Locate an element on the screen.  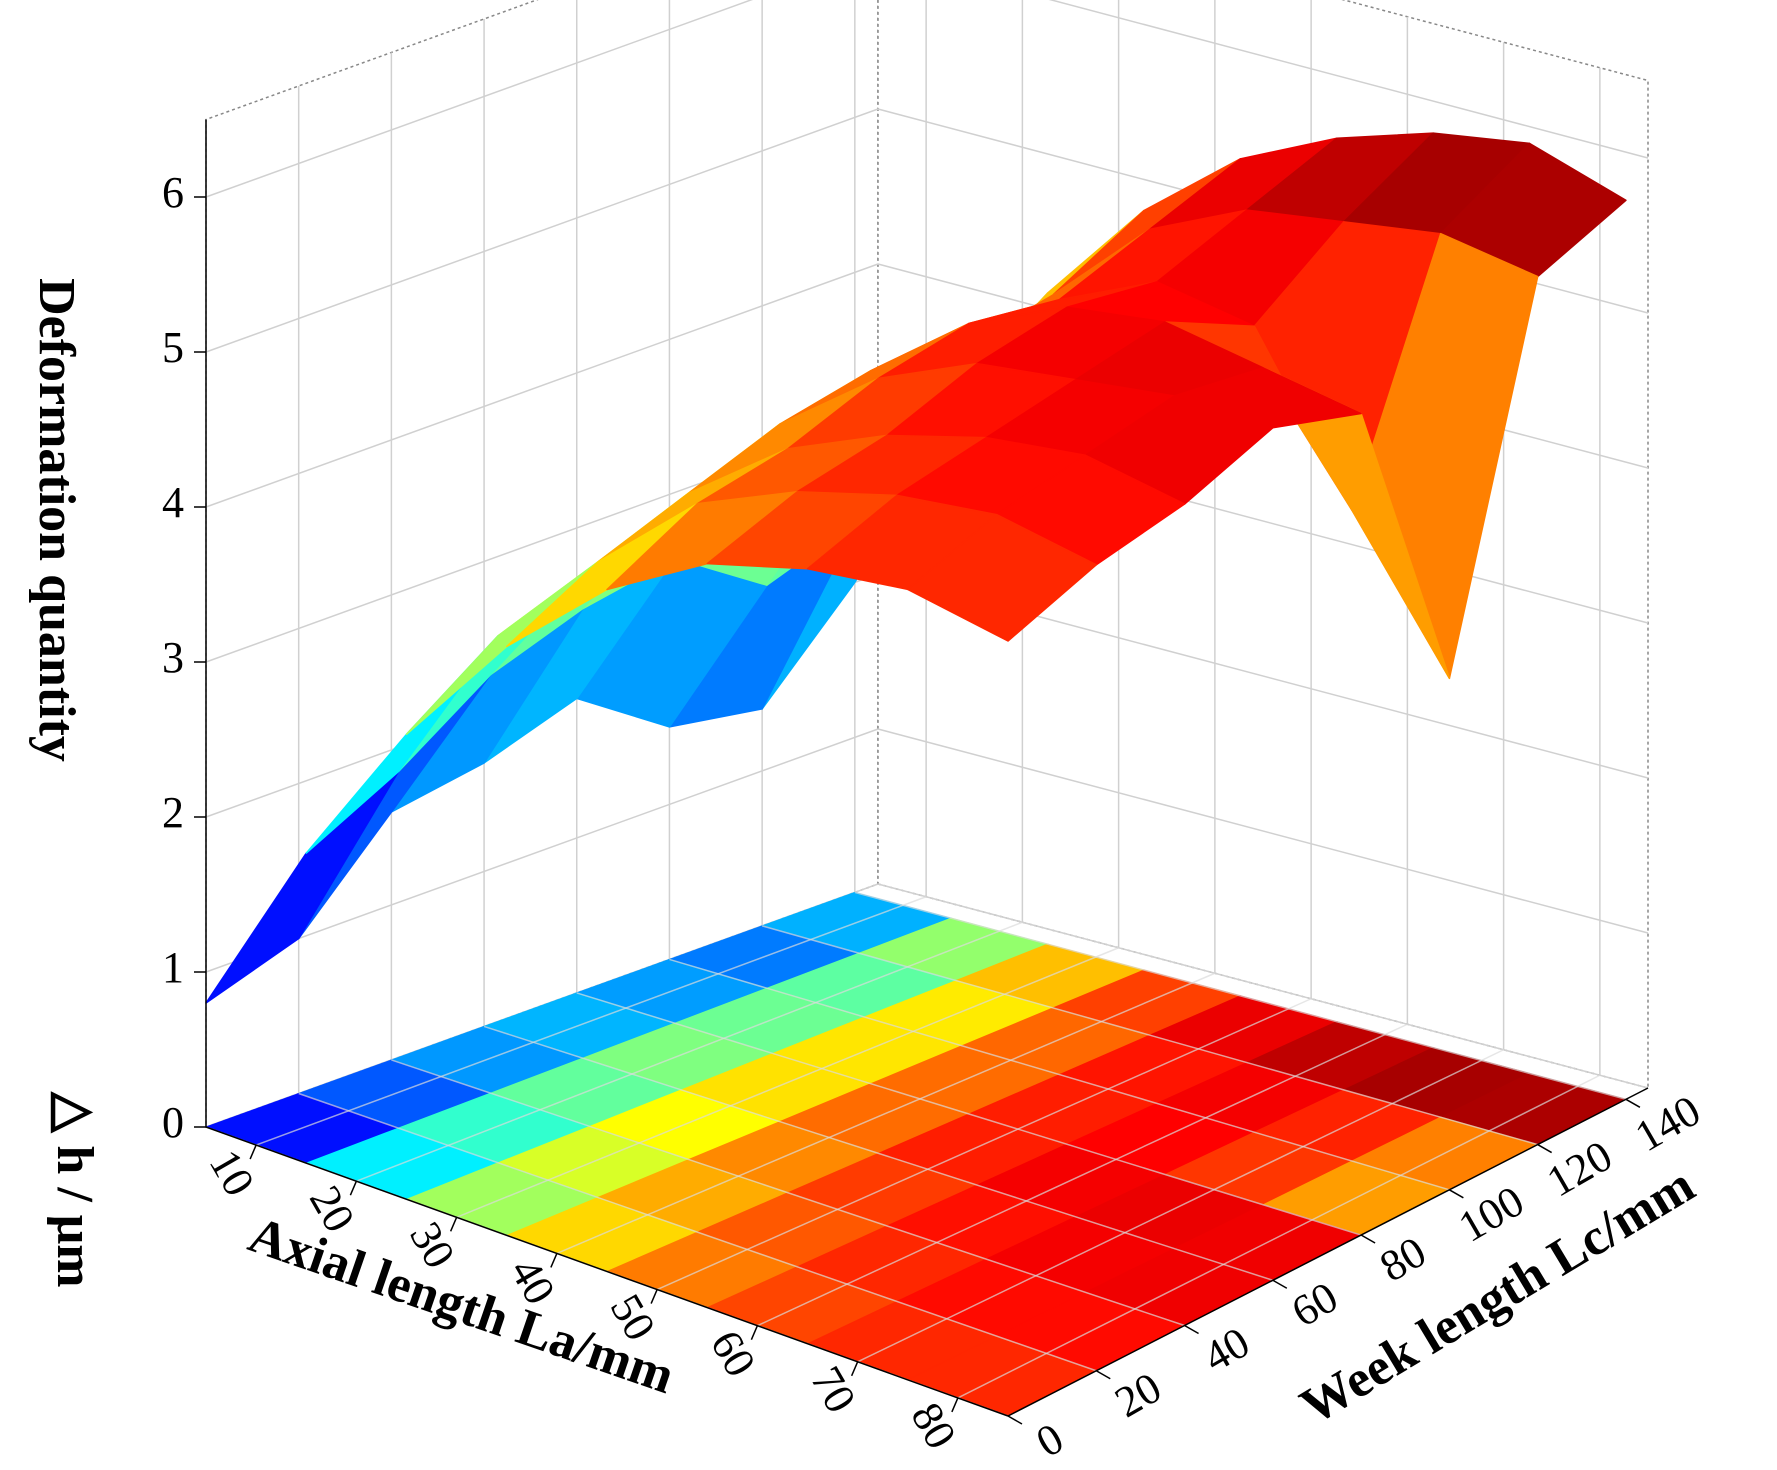
x-axis is located at coordinates (607, 1271).